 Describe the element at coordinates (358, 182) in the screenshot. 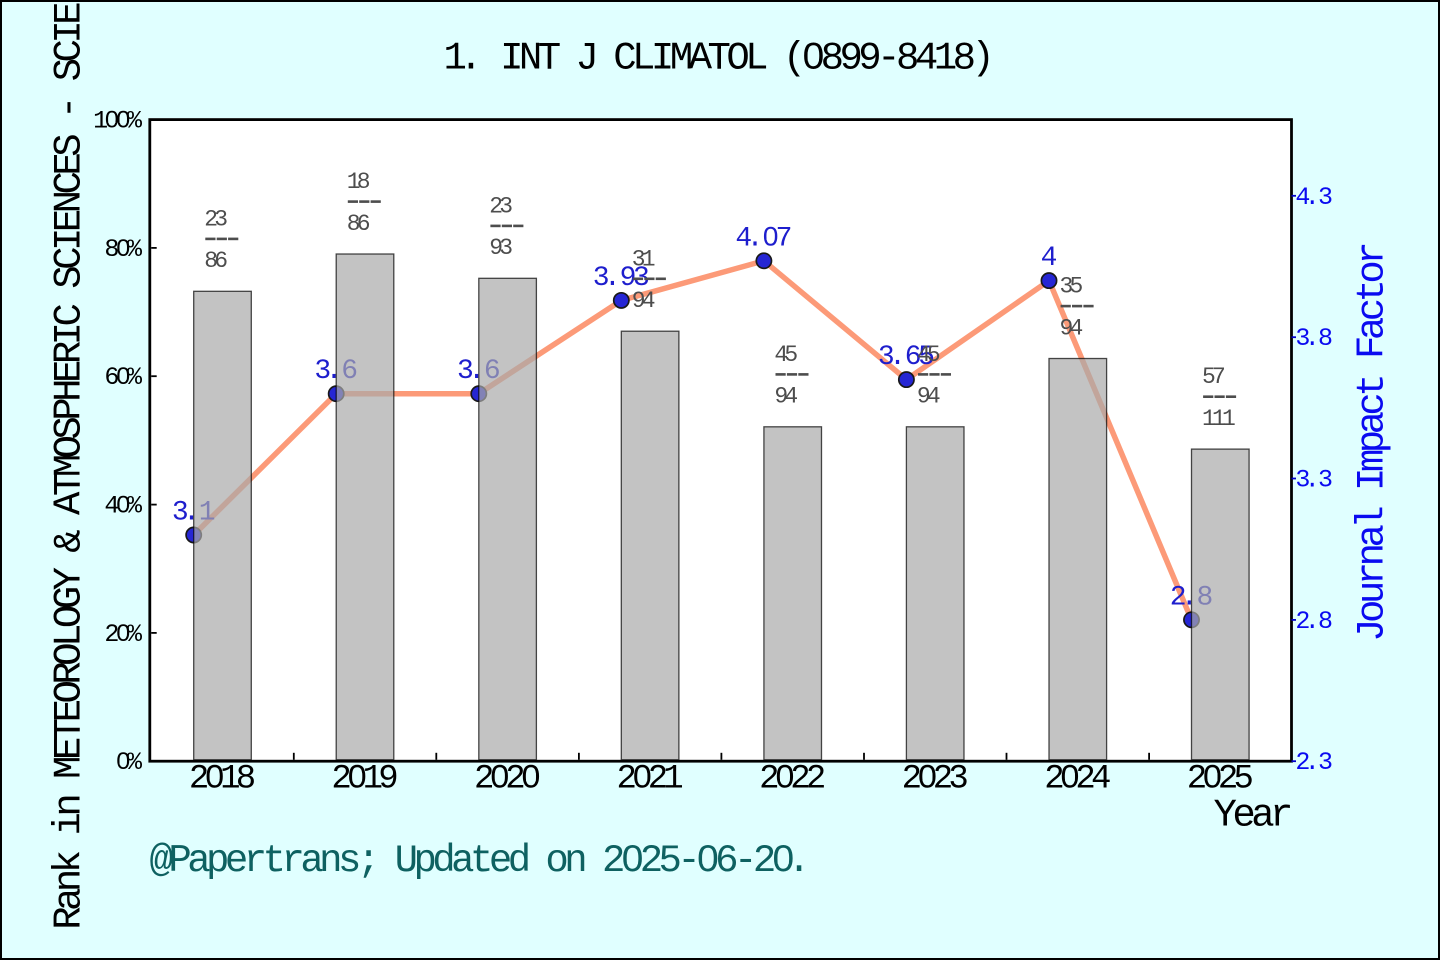

I see `svg-text: 18` at that location.